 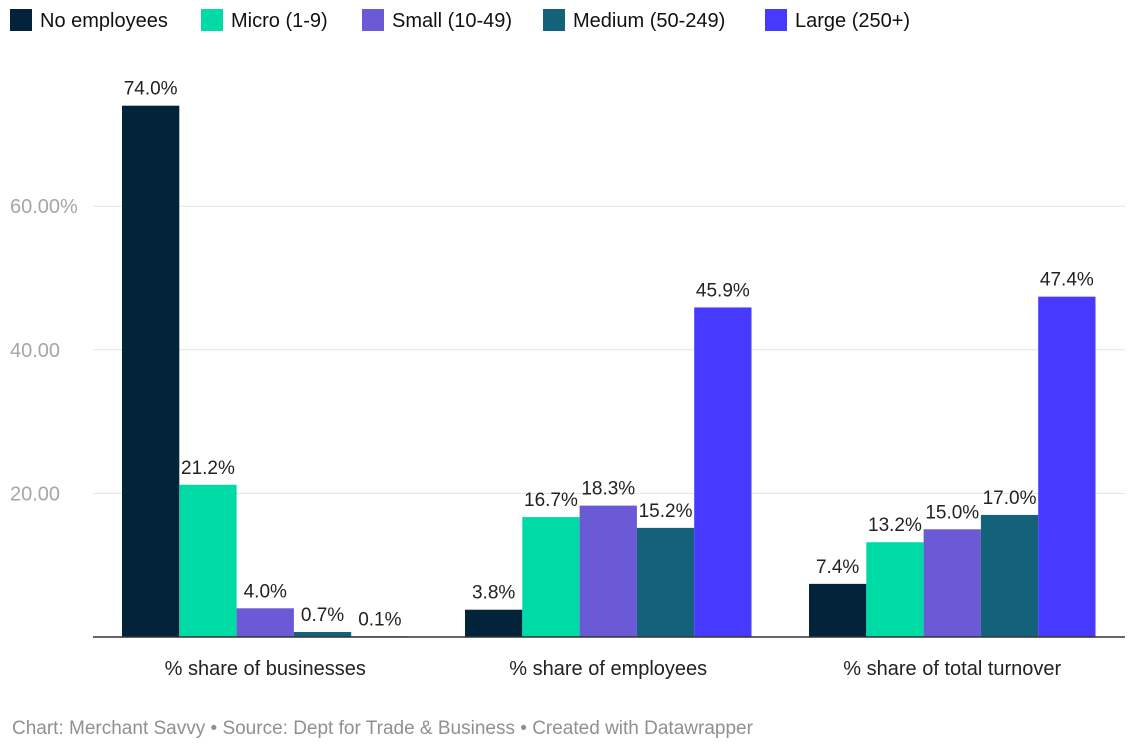 I want to click on data-label: 13.2%, so click(x=895, y=525).